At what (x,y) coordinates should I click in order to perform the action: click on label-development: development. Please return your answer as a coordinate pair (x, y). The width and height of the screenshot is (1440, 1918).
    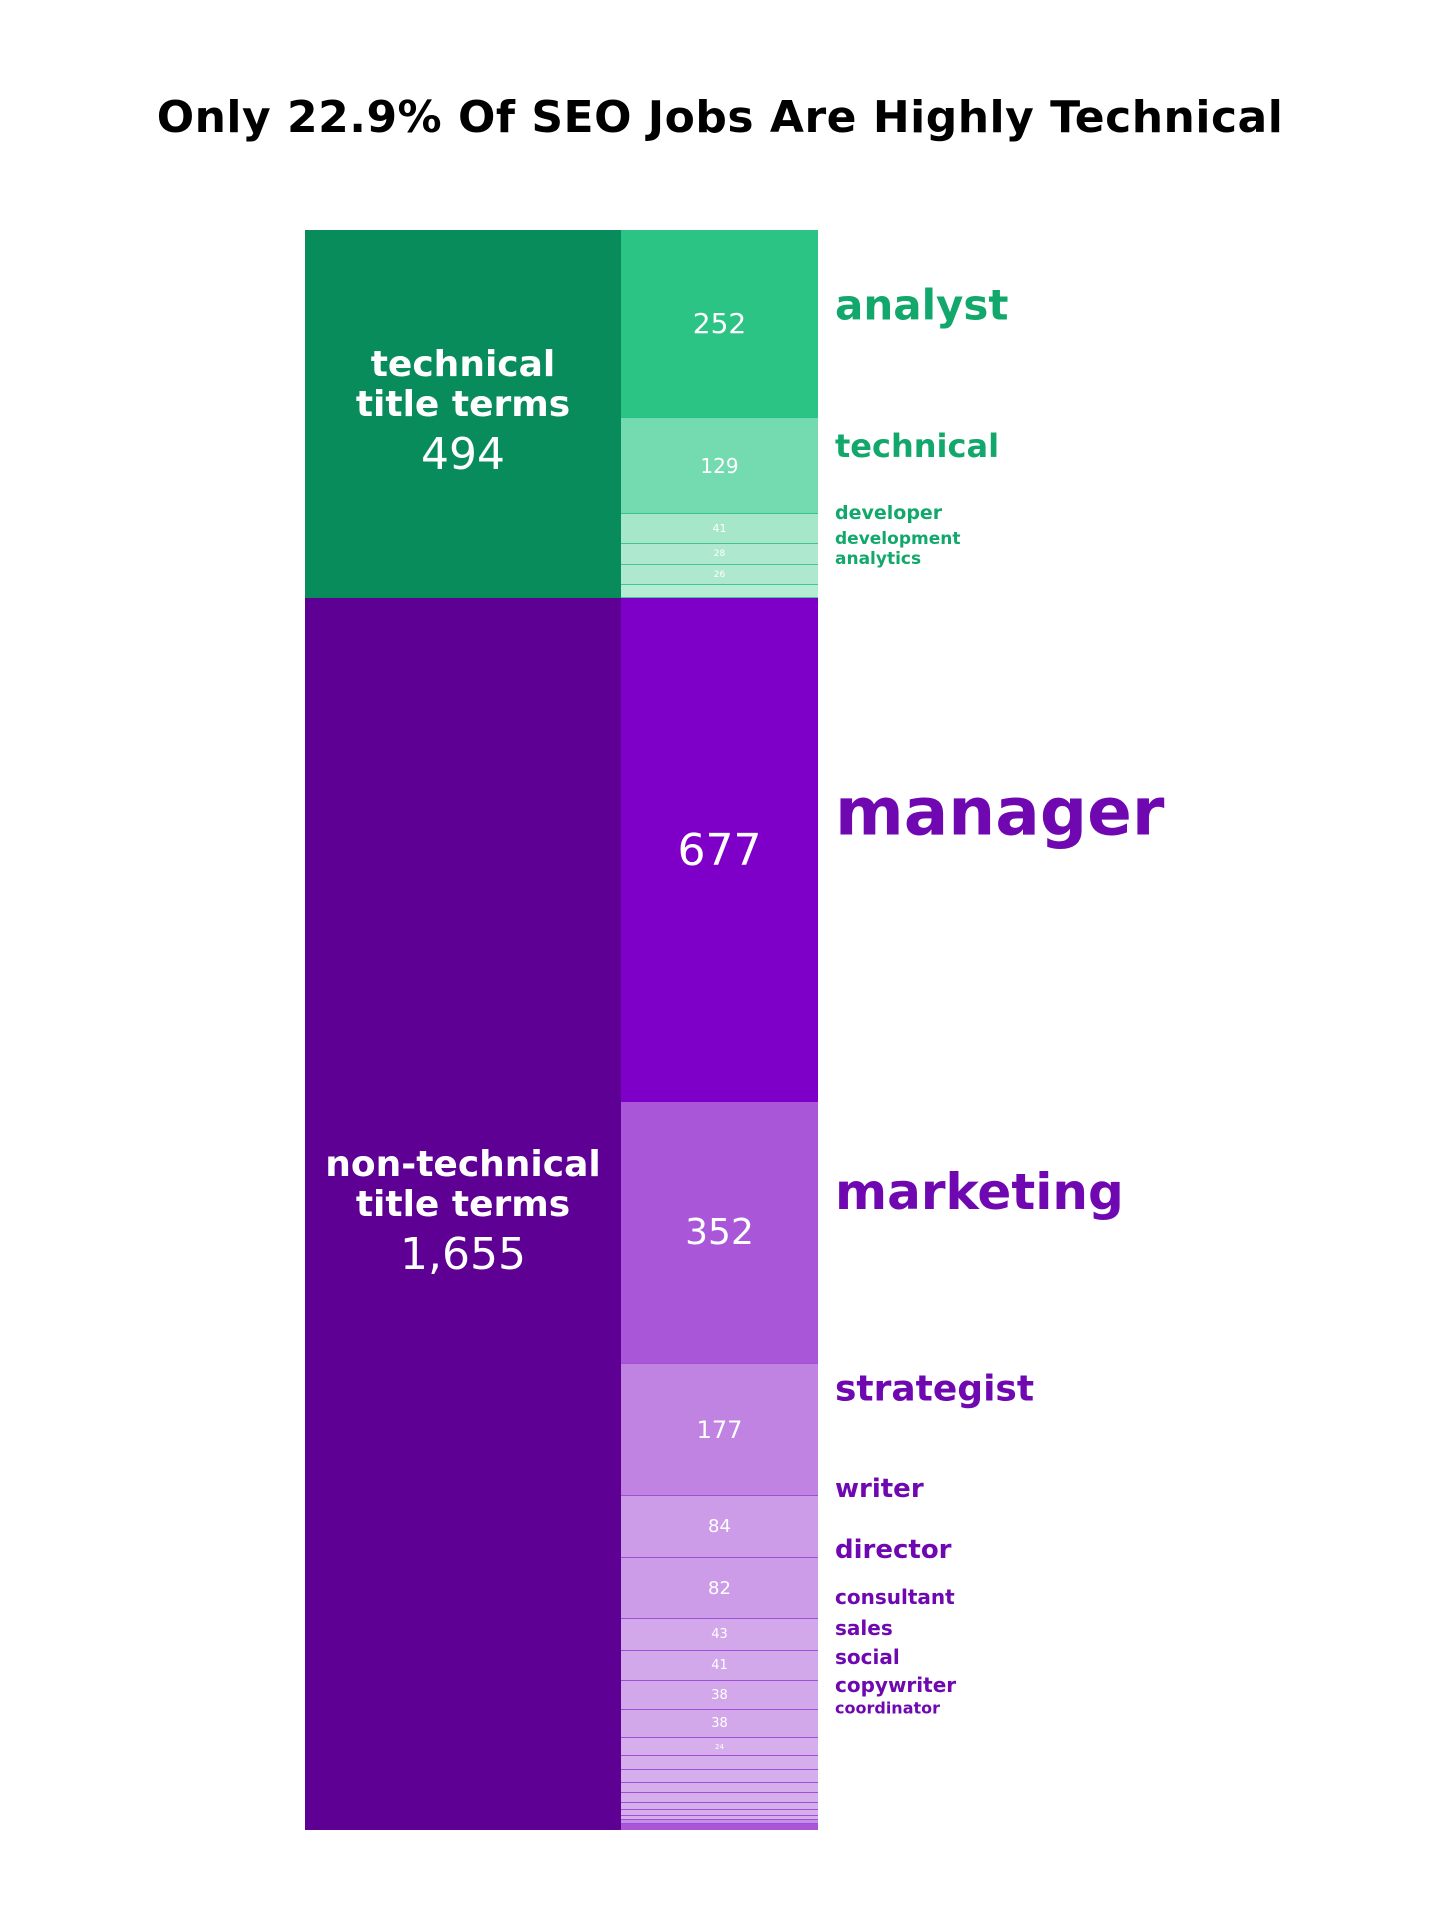
    Looking at the image, I should click on (898, 539).